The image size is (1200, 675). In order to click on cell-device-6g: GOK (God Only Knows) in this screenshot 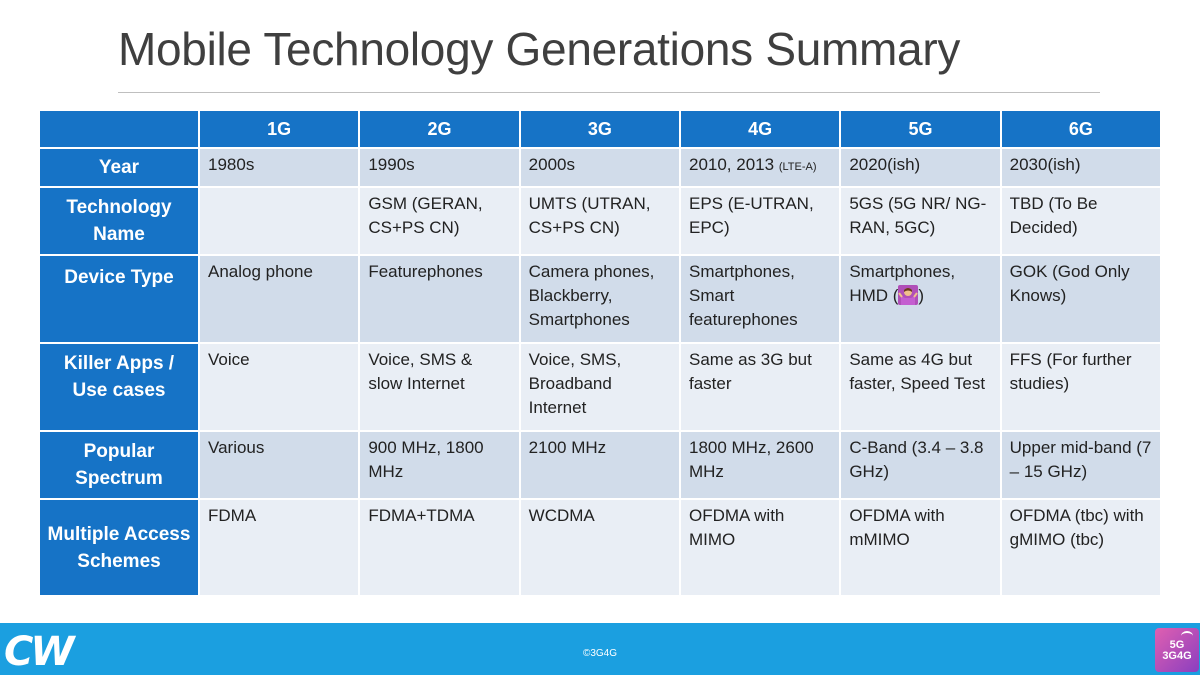, I will do `click(1081, 299)`.